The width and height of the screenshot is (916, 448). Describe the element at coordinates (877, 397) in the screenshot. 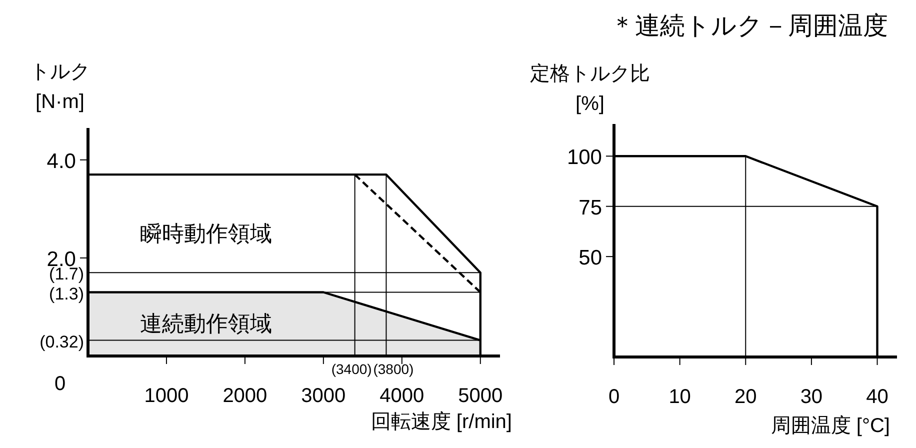

I see `x-tick-label: 40` at that location.